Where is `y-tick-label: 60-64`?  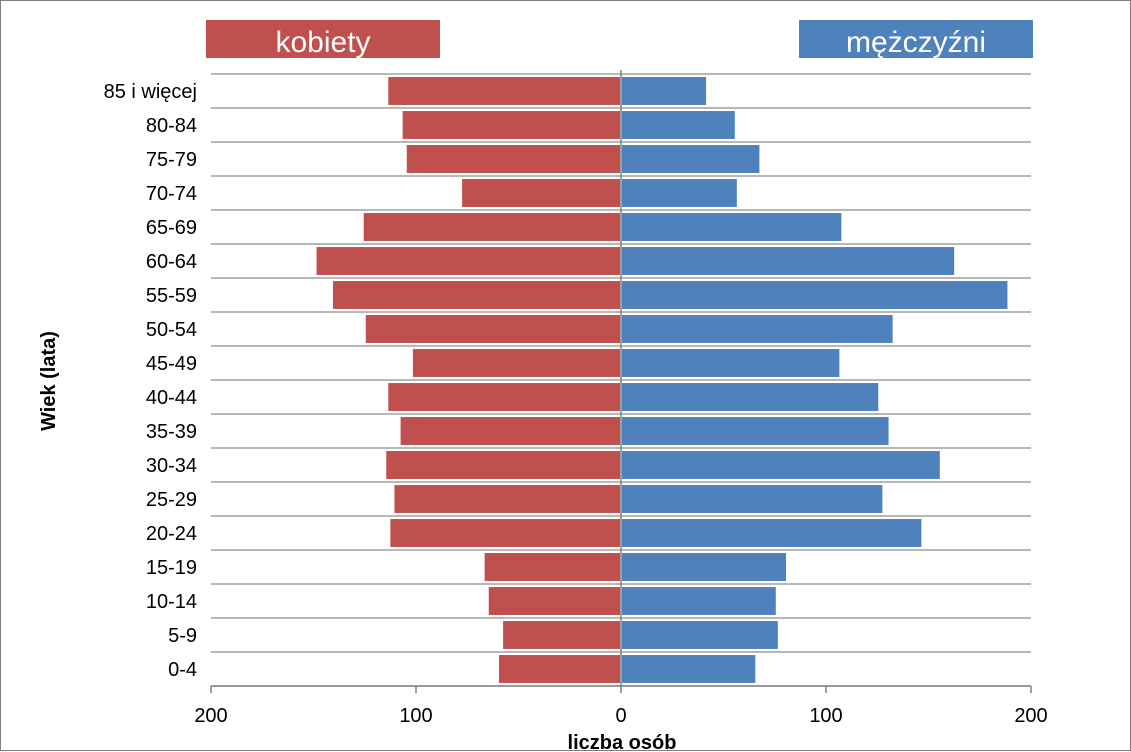
y-tick-label: 60-64 is located at coordinates (171, 262).